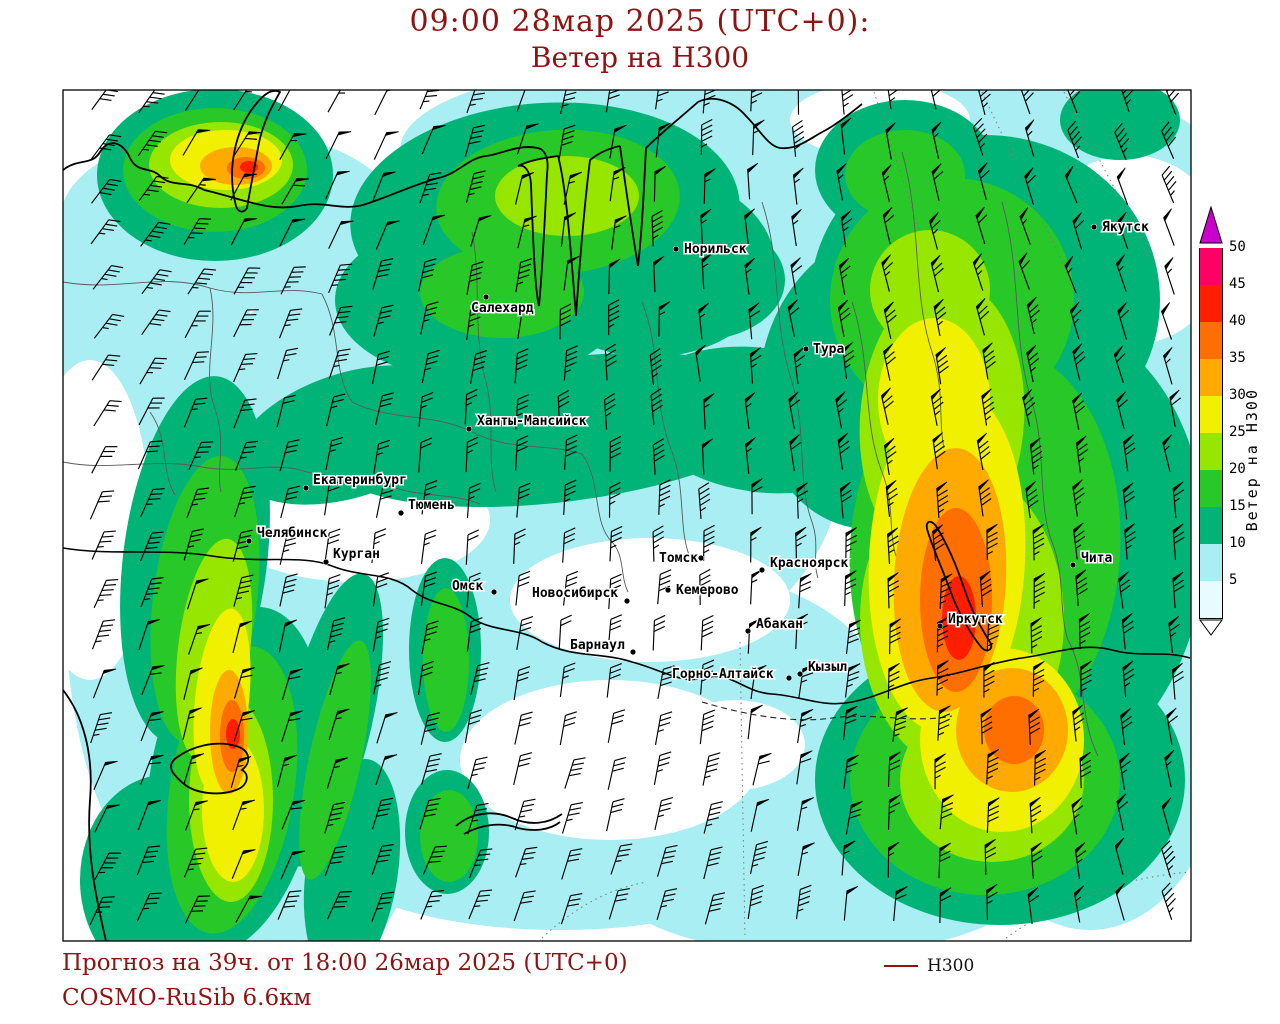 The image size is (1280, 1024). Describe the element at coordinates (640, 57) in the screenshot. I see `title-variable: Ветер на H300` at that location.